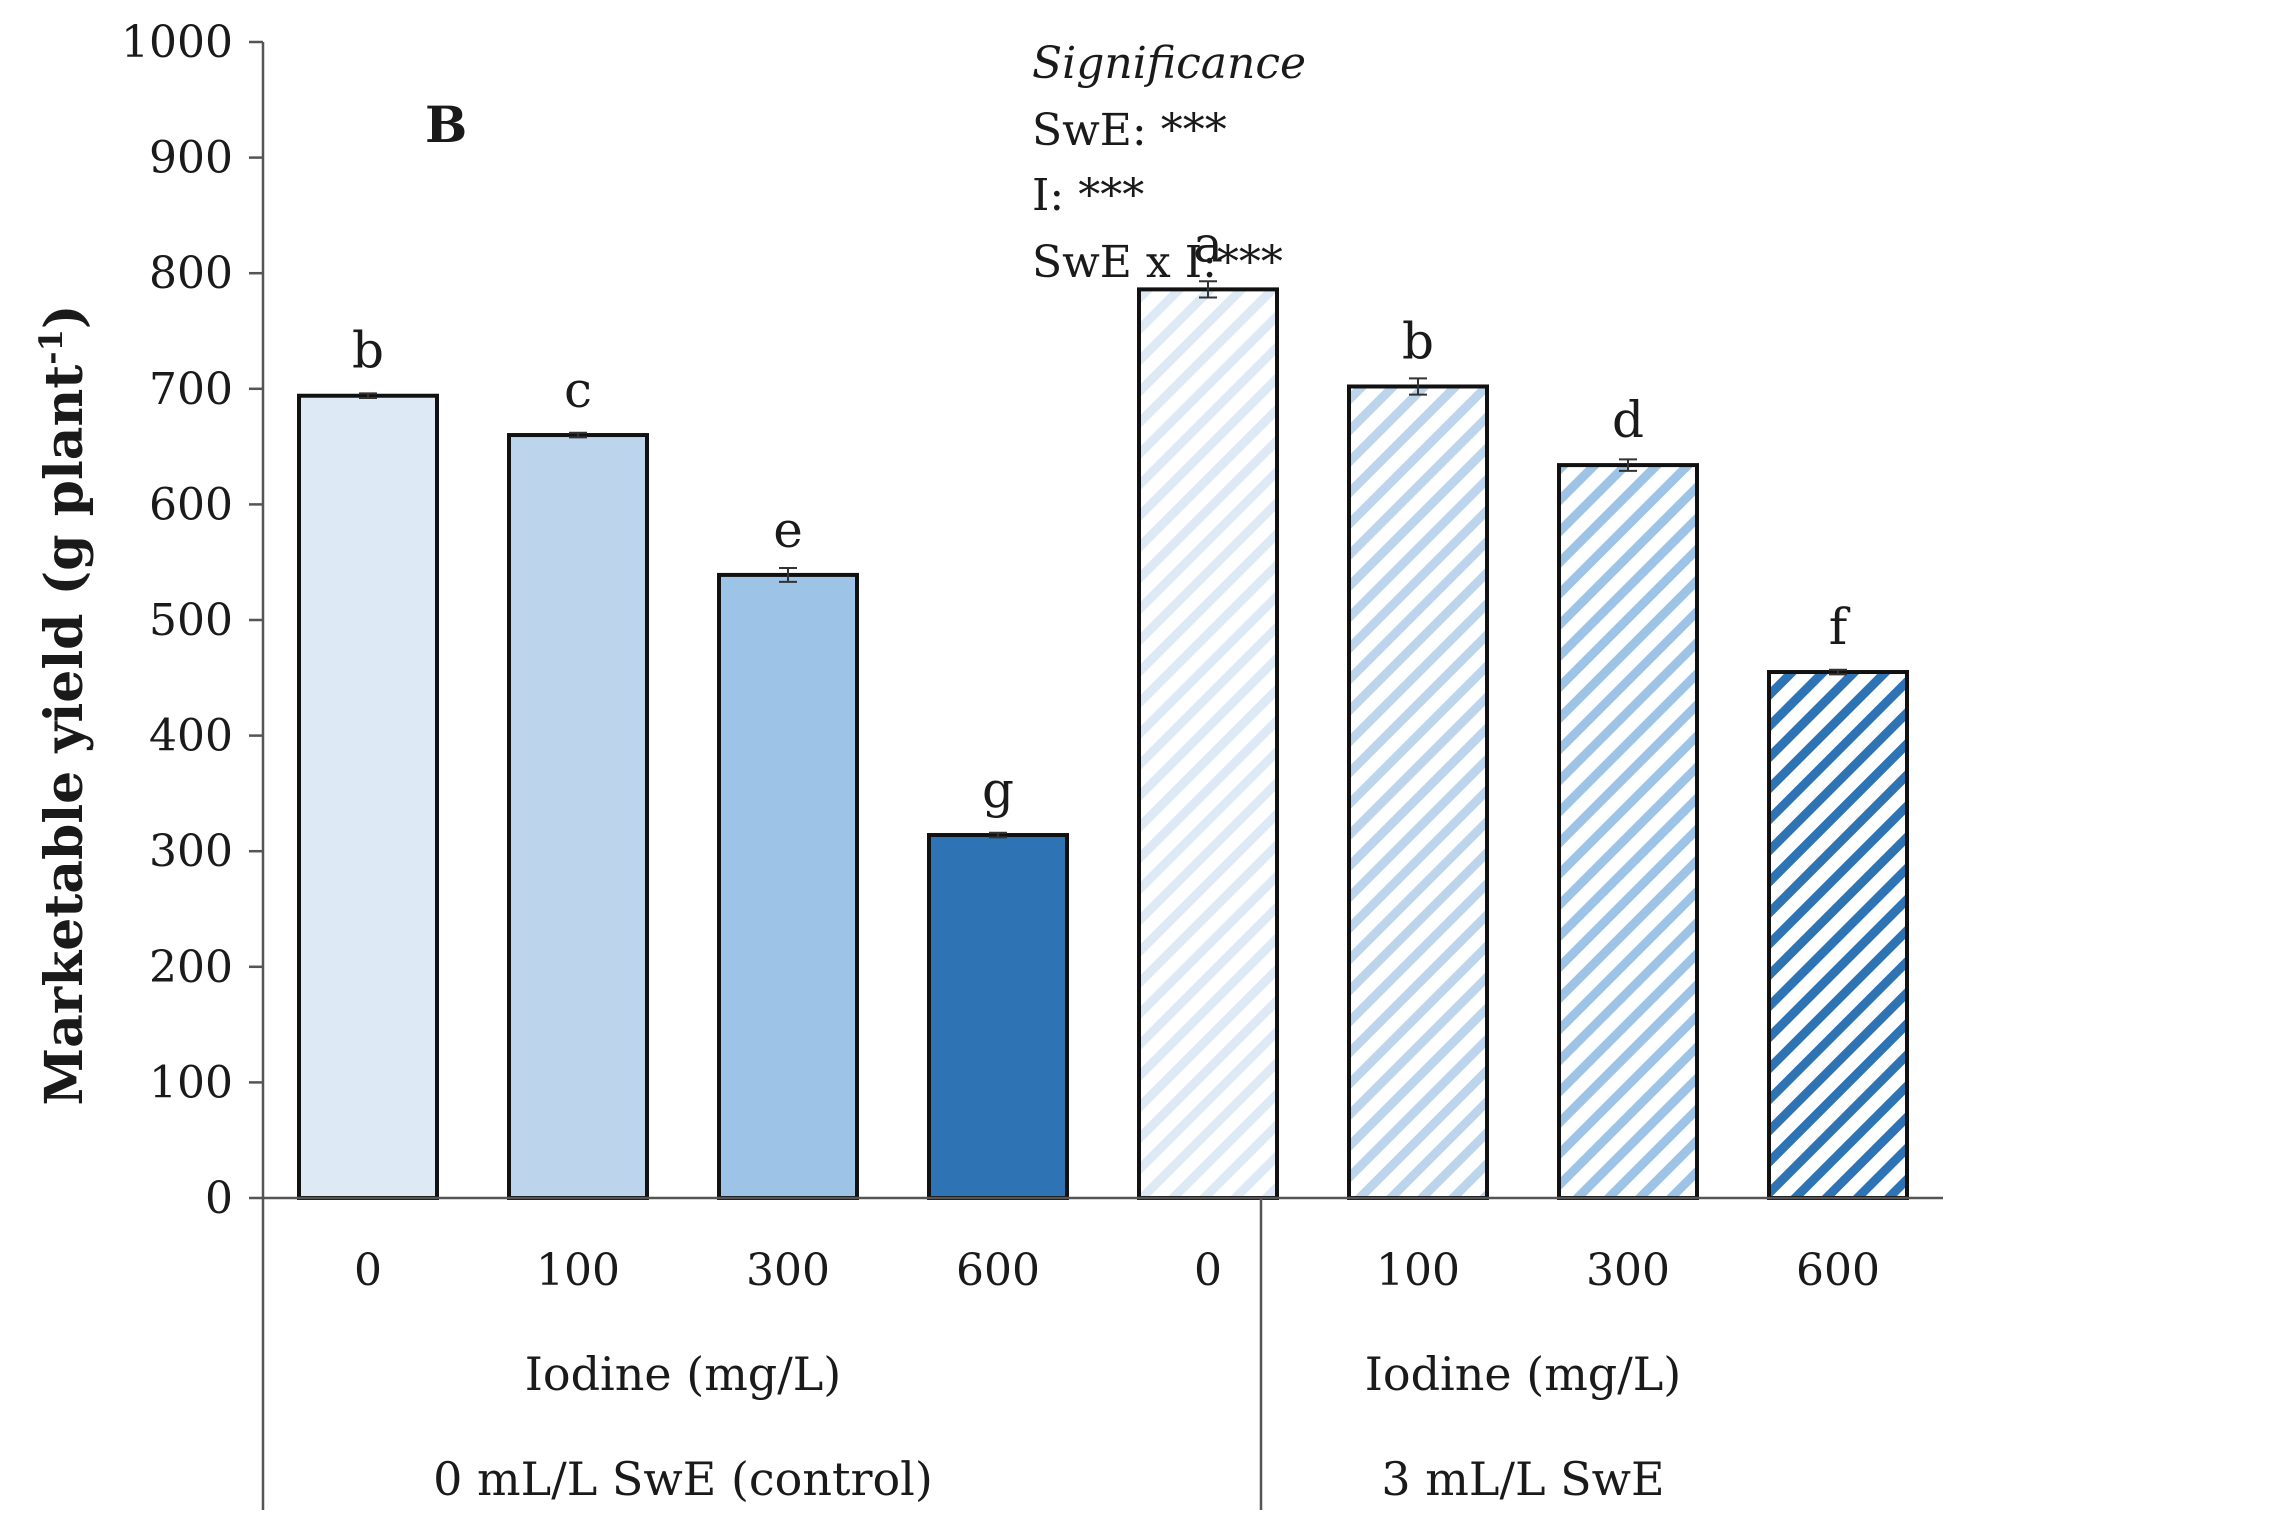 The width and height of the screenshot is (2276, 1538). Describe the element at coordinates (191, 273) in the screenshot. I see `y-tick-label: 800` at that location.